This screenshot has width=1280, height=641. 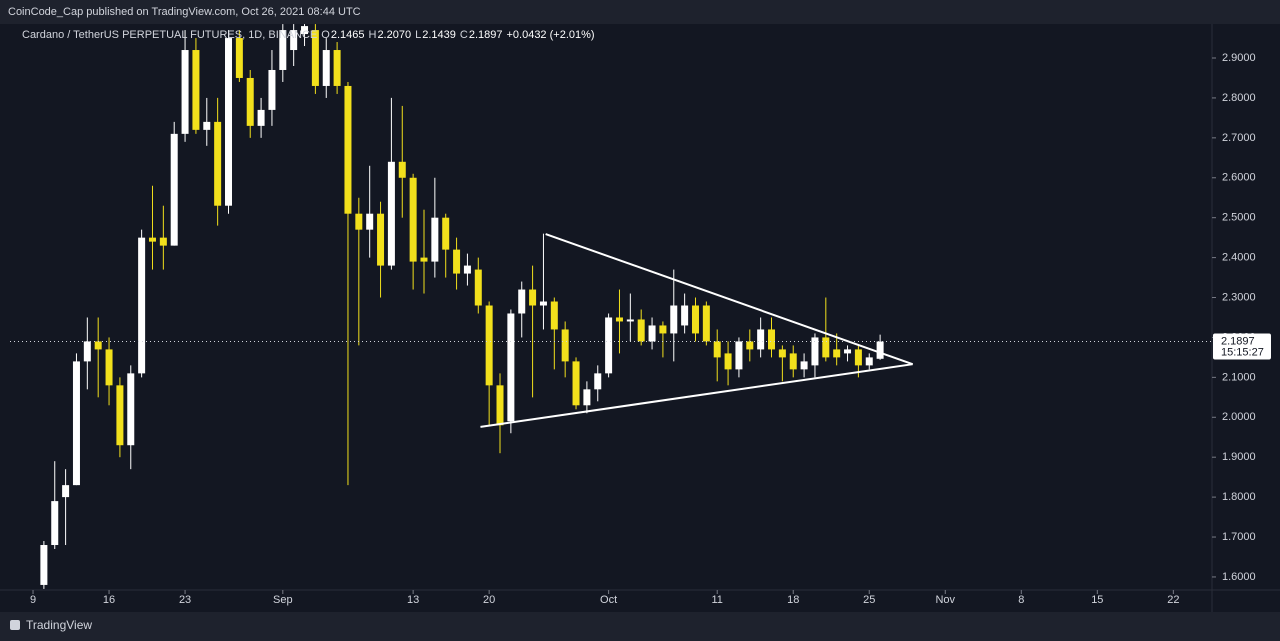 What do you see at coordinates (109, 600) in the screenshot?
I see `x-tick-label: 16` at bounding box center [109, 600].